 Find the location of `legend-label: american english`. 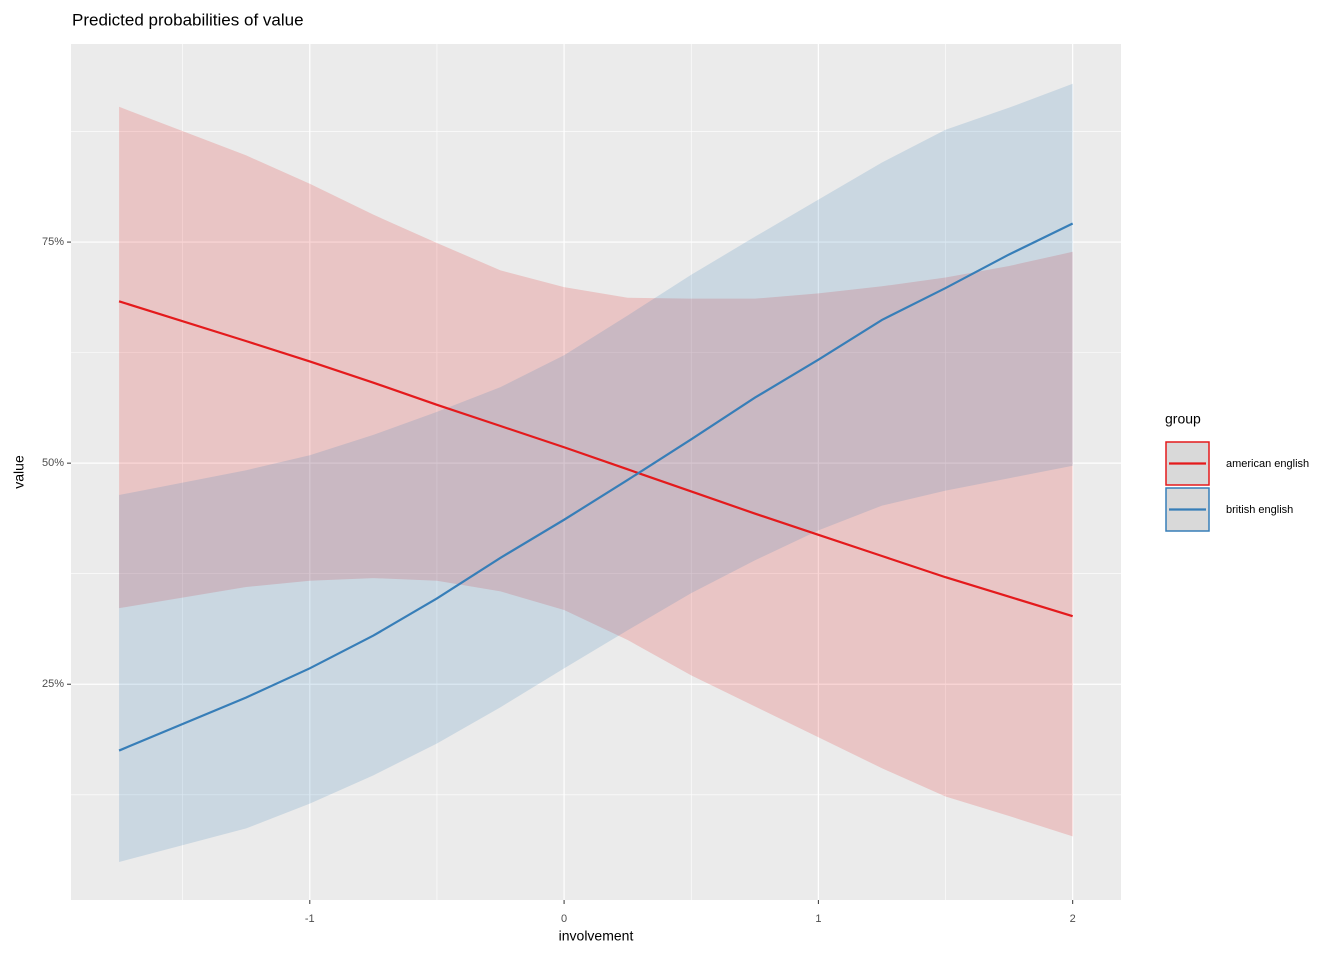

legend-label: american english is located at coordinates (1267, 464).